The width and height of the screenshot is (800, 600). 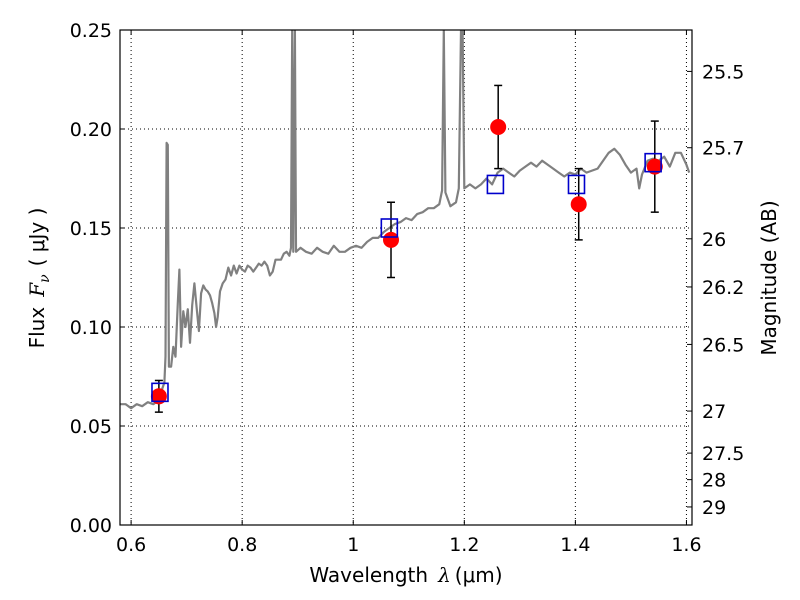 What do you see at coordinates (91, 229) in the screenshot?
I see `y-tick-label: 0.15` at bounding box center [91, 229].